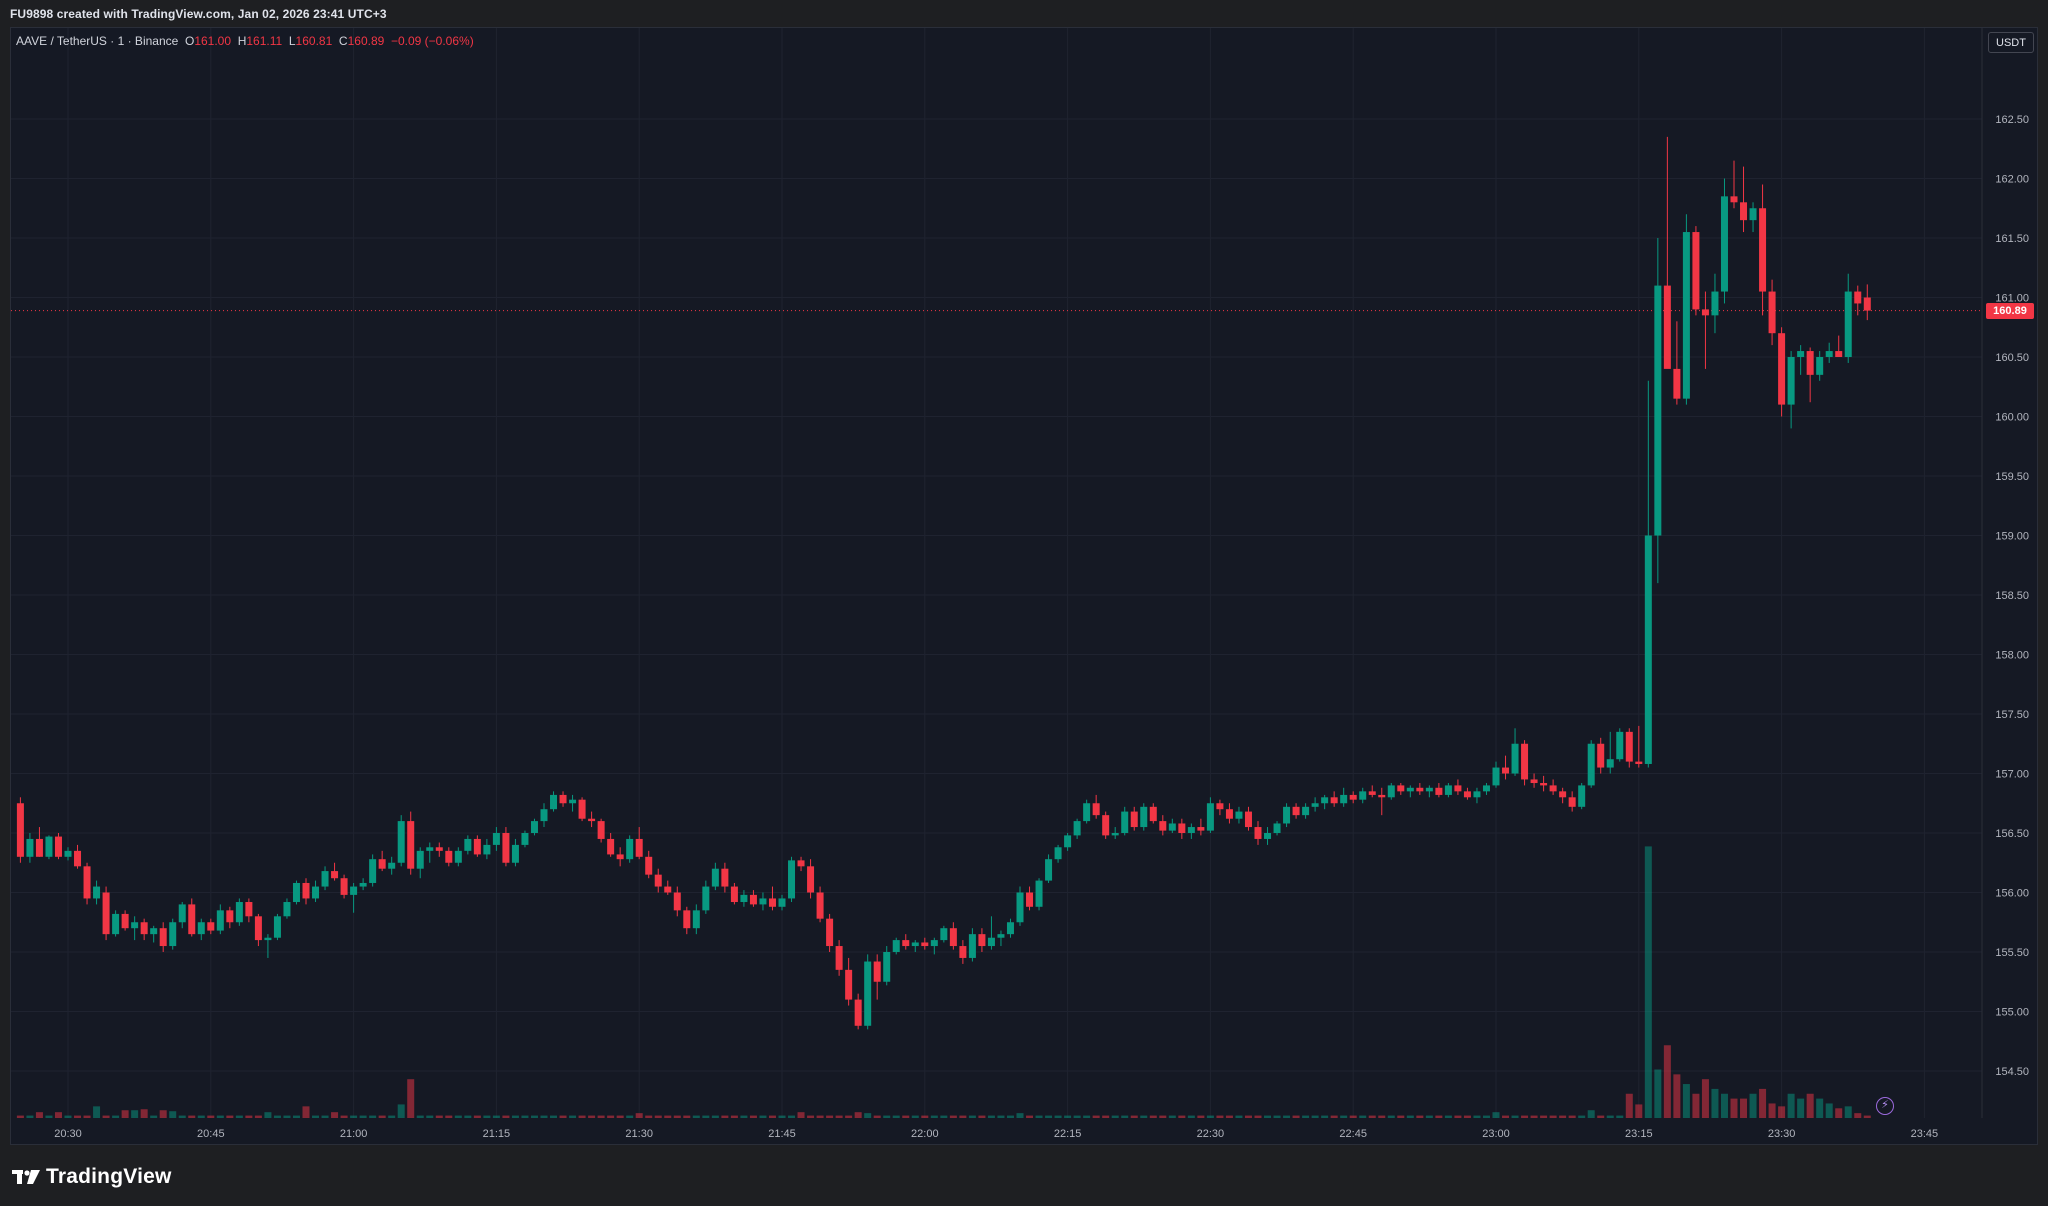  I want to click on price-tick-label: 162.00, so click(2012, 180).